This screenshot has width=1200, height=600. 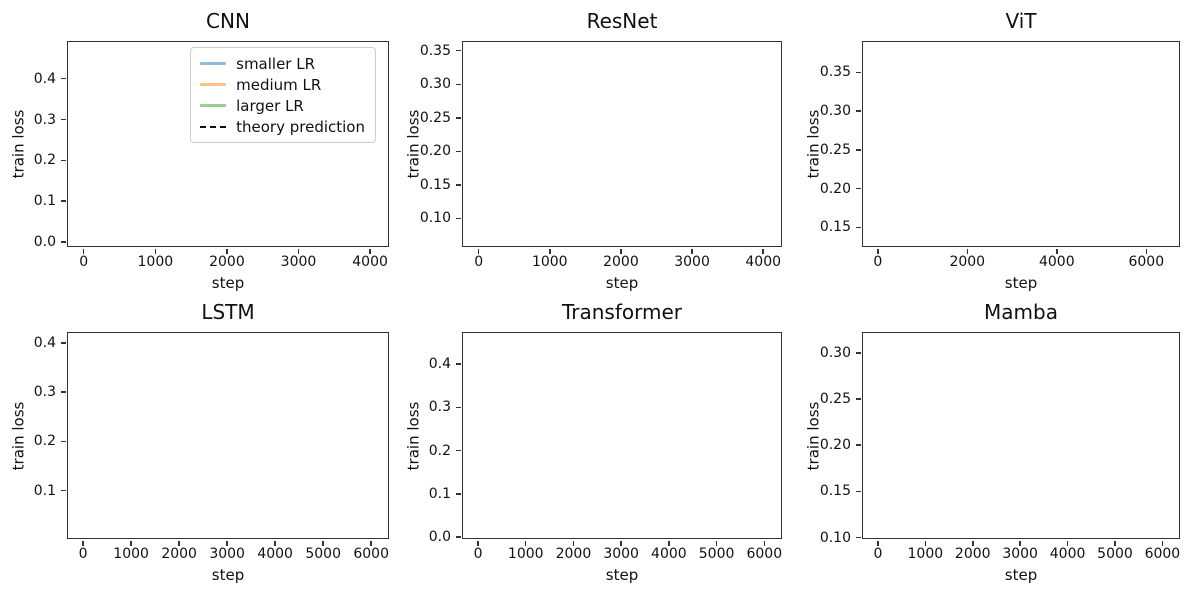 What do you see at coordinates (1021, 21) in the screenshot?
I see `plot-title: ViT` at bounding box center [1021, 21].